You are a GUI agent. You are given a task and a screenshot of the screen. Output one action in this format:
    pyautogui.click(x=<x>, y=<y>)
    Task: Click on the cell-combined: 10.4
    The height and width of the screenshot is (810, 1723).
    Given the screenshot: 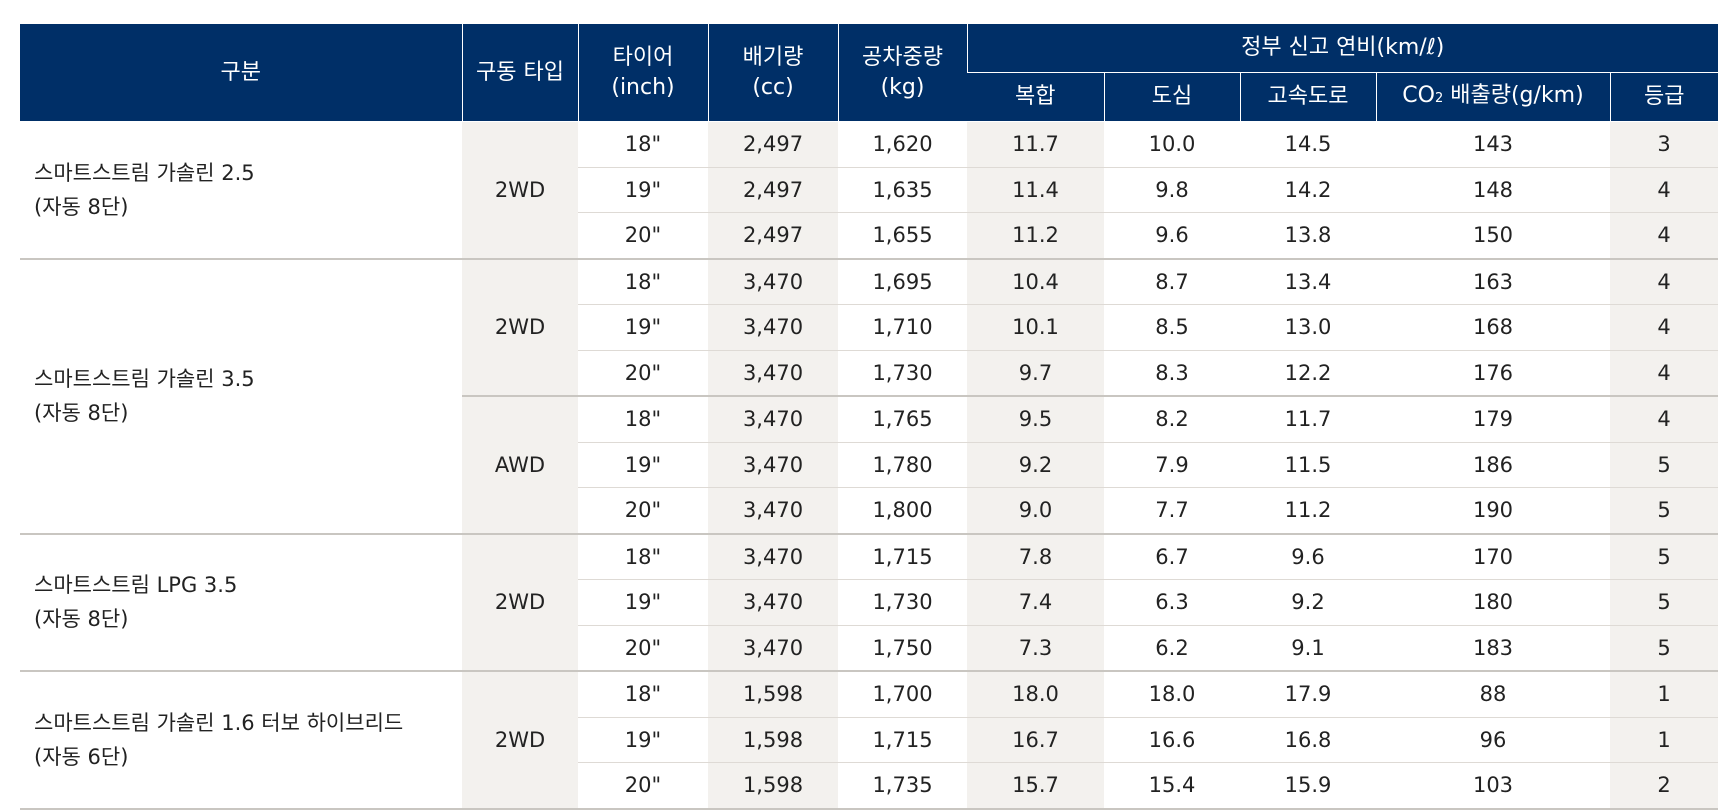 What is the action you would take?
    pyautogui.click(x=1035, y=281)
    